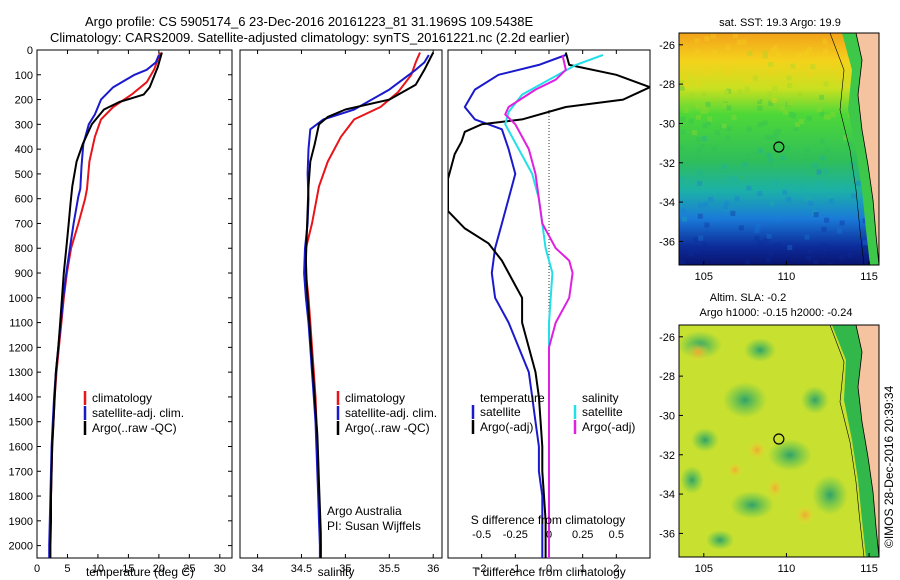  I want to click on legend-label-temp-satellite: satellite, so click(500, 412).